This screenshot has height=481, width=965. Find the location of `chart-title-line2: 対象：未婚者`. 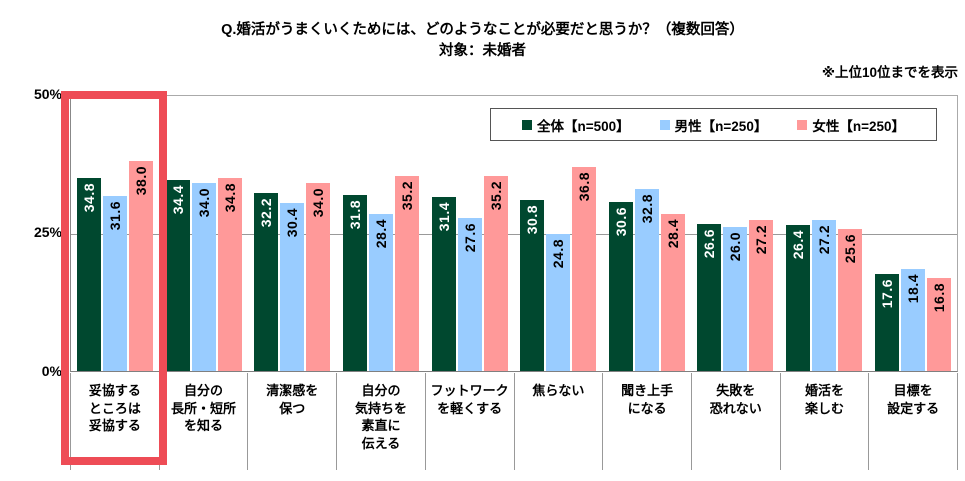

chart-title-line2: 対象：未婚者 is located at coordinates (482, 51).